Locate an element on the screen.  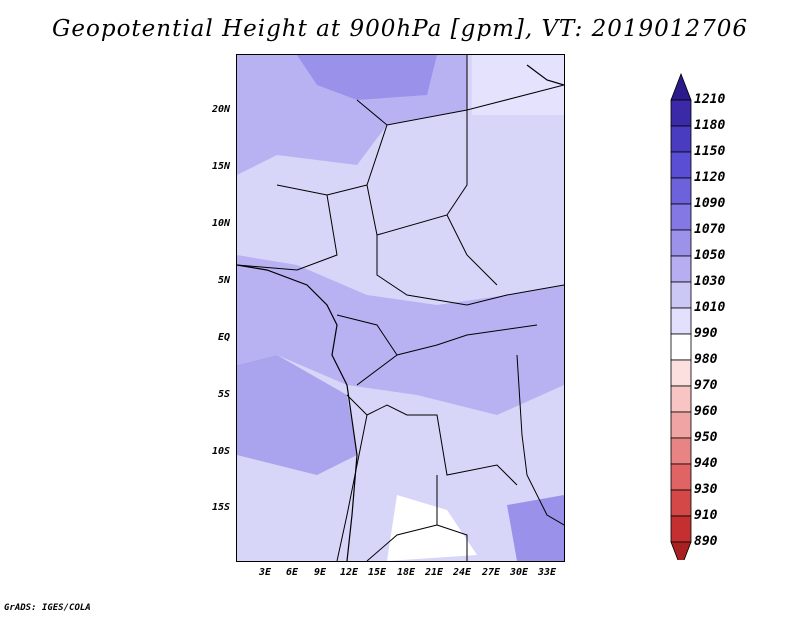
colorbar-level-label: 1210 is located at coordinates (710, 99).